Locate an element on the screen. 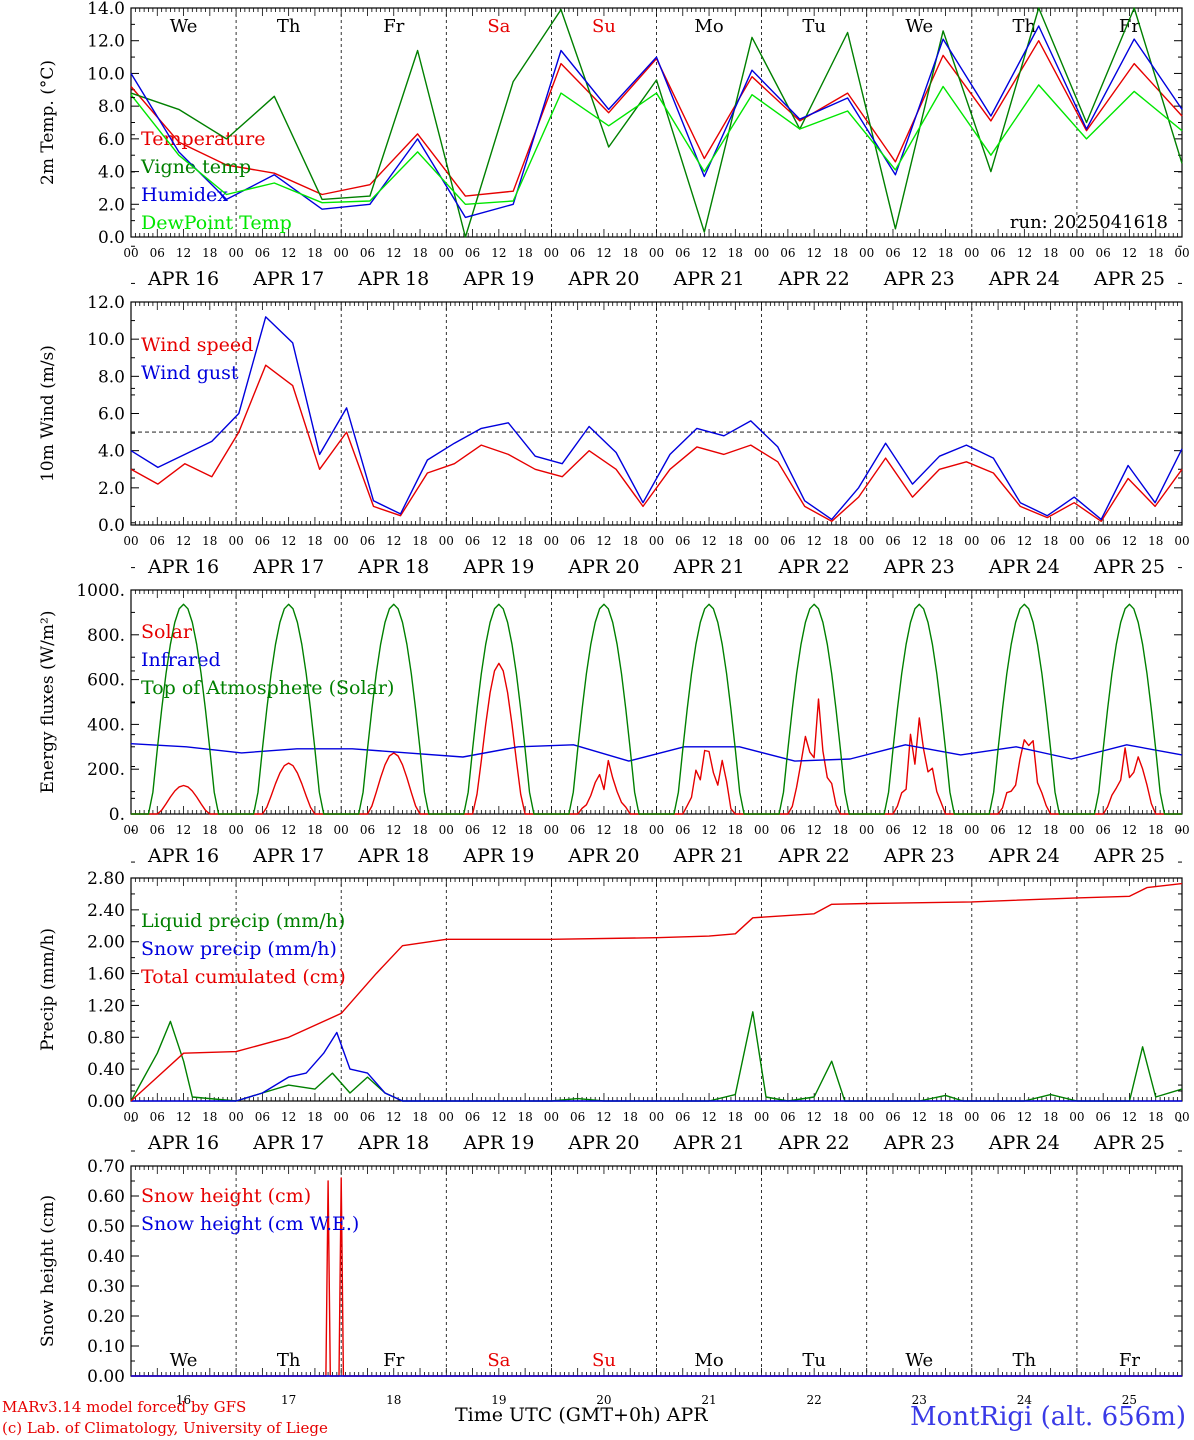  y-tick-label: 2.80 is located at coordinates (106, 879).